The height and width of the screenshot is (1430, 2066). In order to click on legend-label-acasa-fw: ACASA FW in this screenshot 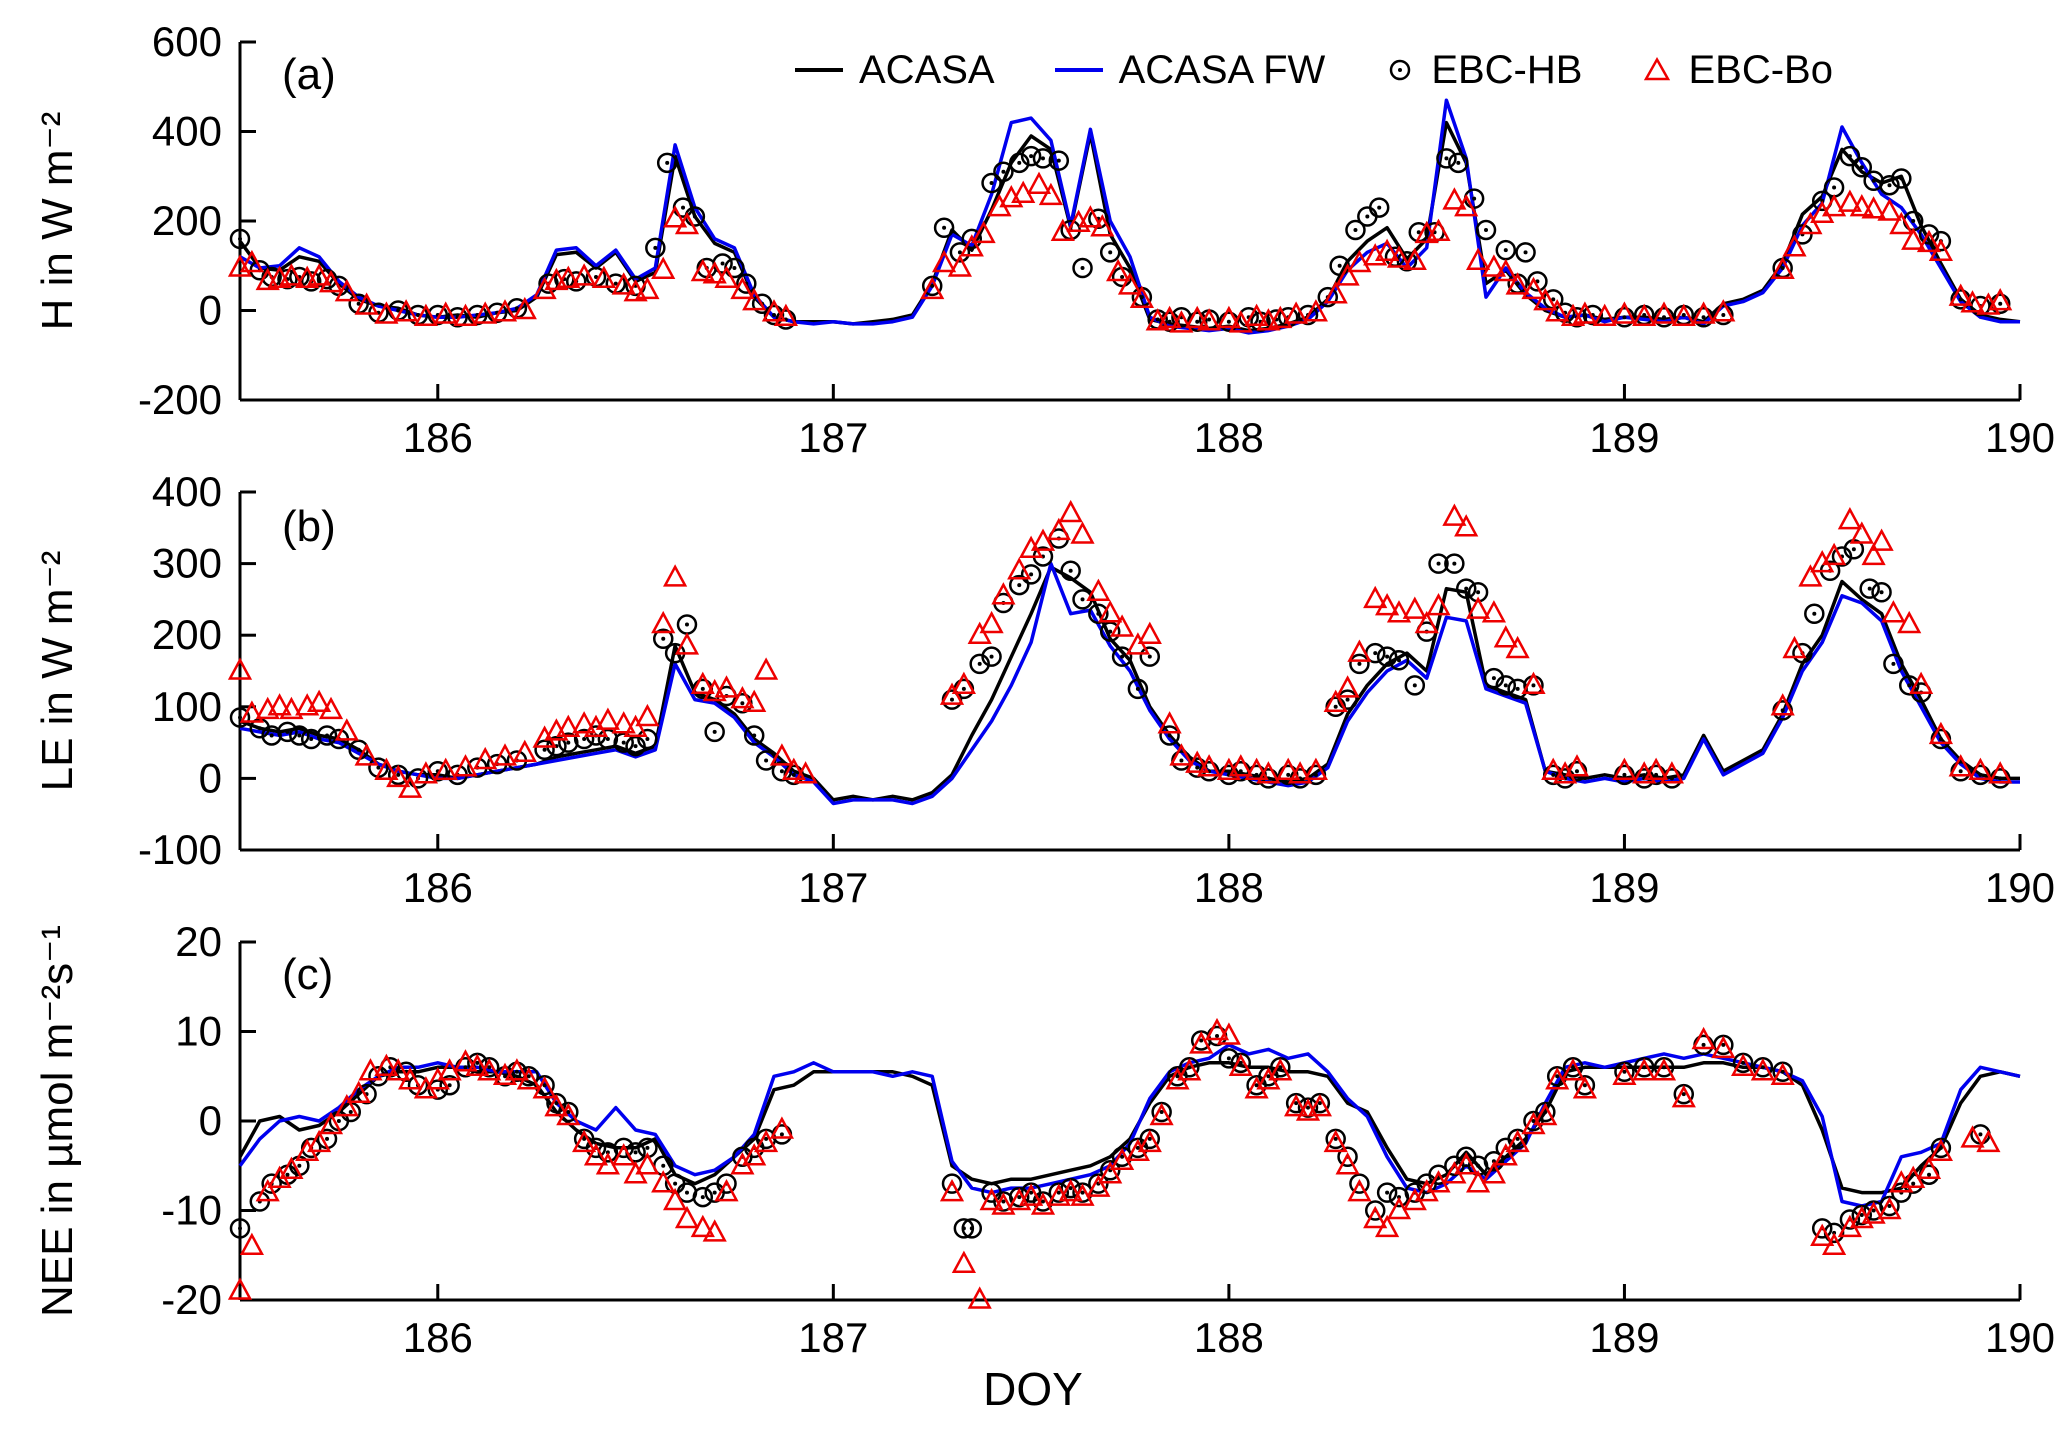, I will do `click(1222, 69)`.